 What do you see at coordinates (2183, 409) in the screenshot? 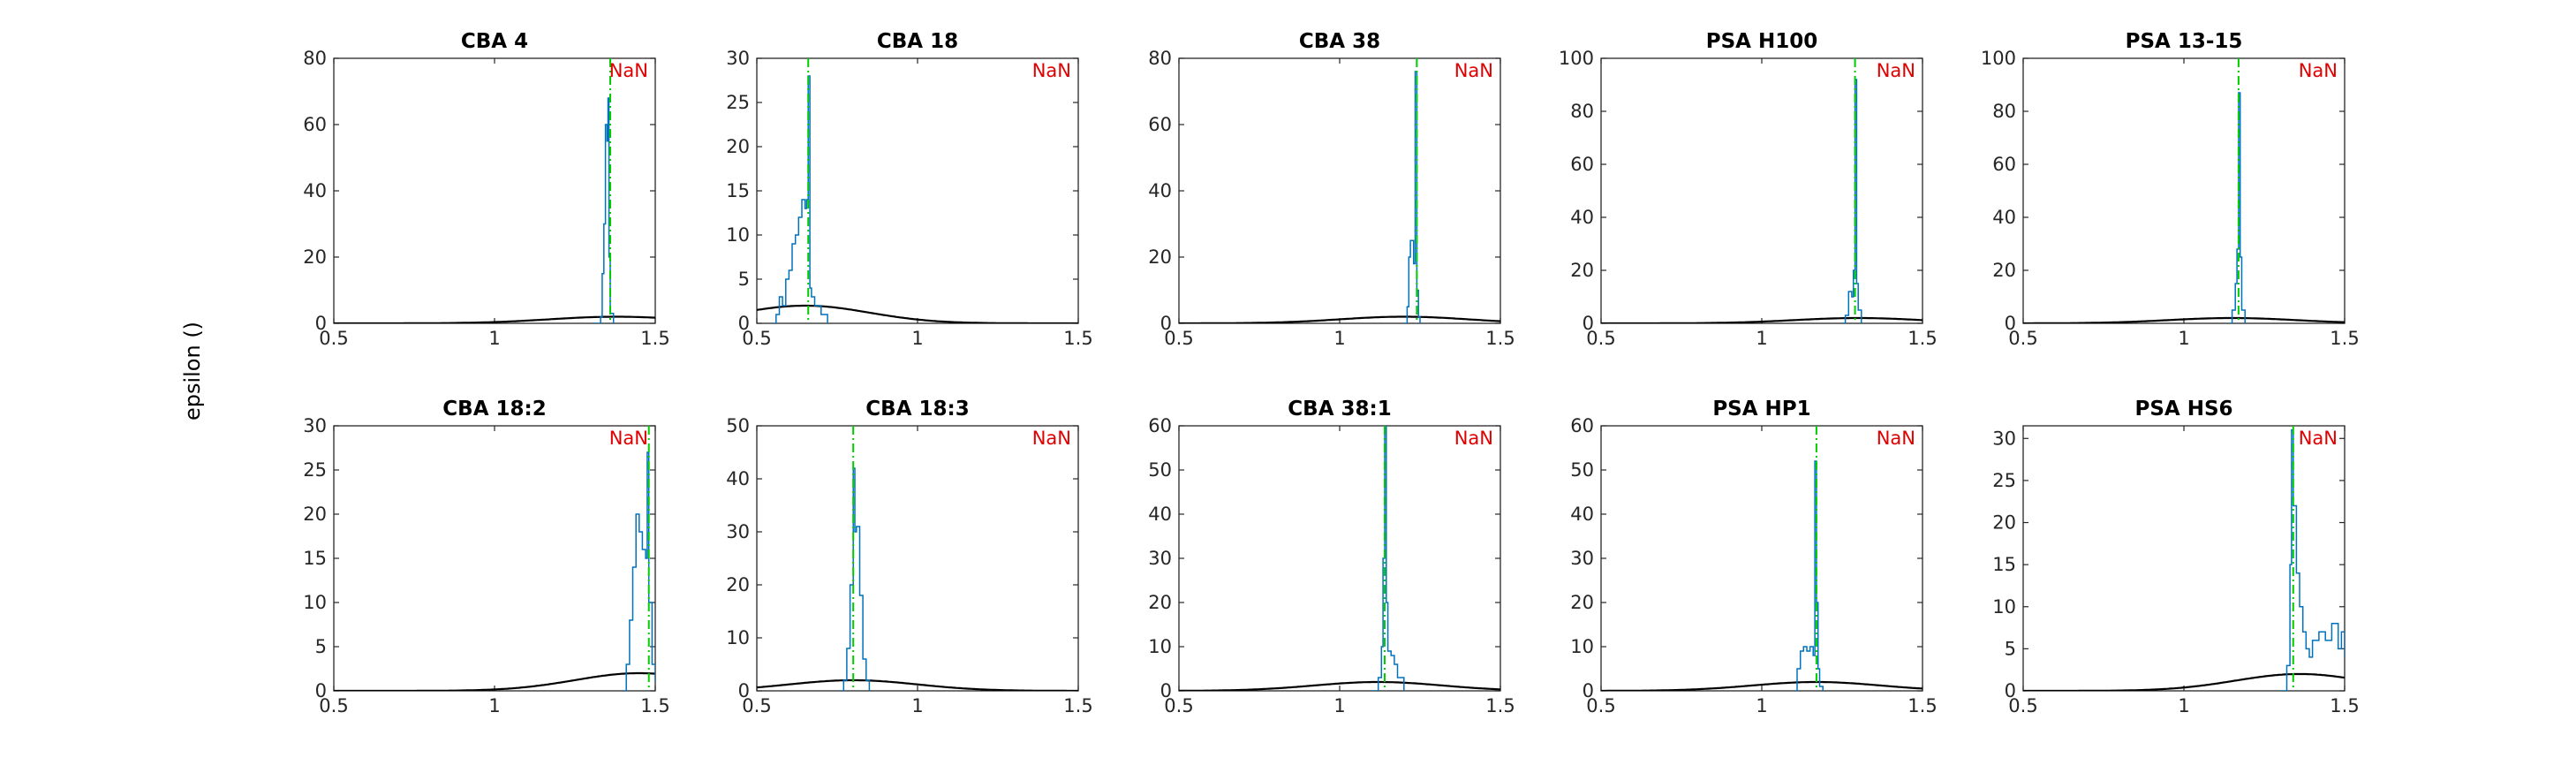
I see `subplot-title: PSA HS6` at bounding box center [2183, 409].